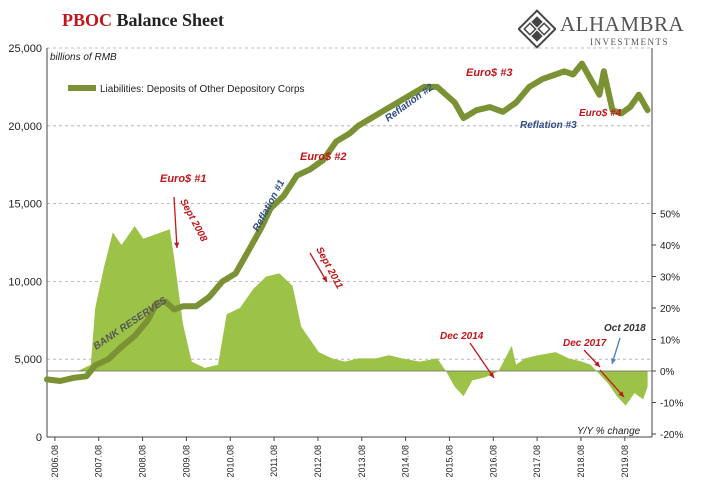 This screenshot has width=705, height=501. What do you see at coordinates (585, 343) in the screenshot?
I see `annotation-dec-2017: Dec 2017` at bounding box center [585, 343].